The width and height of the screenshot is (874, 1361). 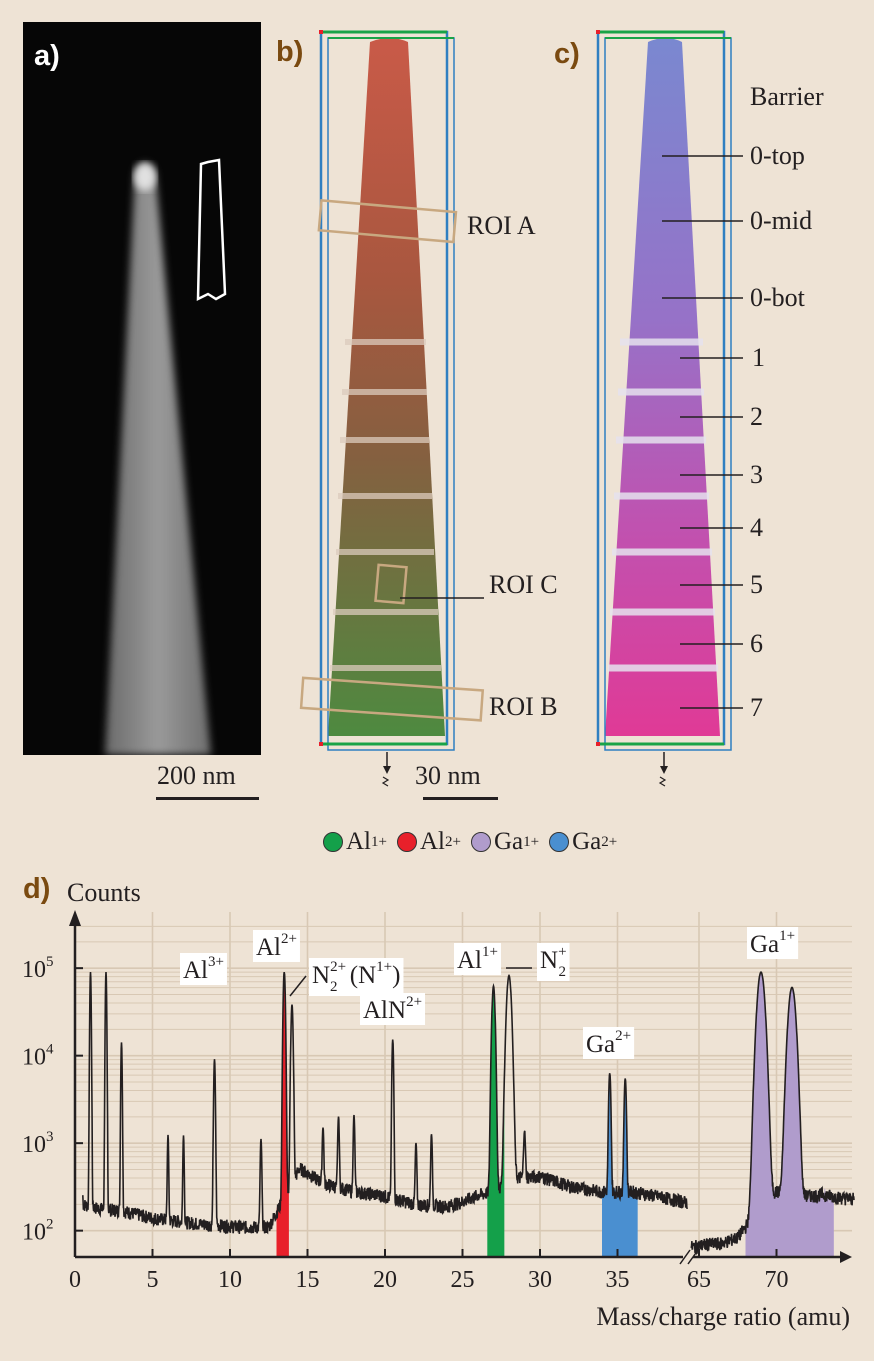 What do you see at coordinates (308, 1280) in the screenshot?
I see `x-tick-label: 15` at bounding box center [308, 1280].